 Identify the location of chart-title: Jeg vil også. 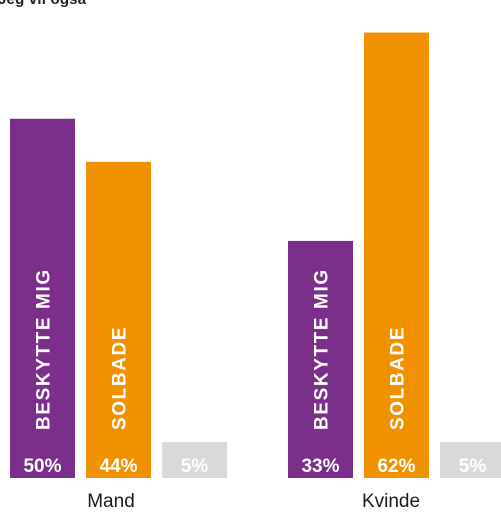
(43, 4).